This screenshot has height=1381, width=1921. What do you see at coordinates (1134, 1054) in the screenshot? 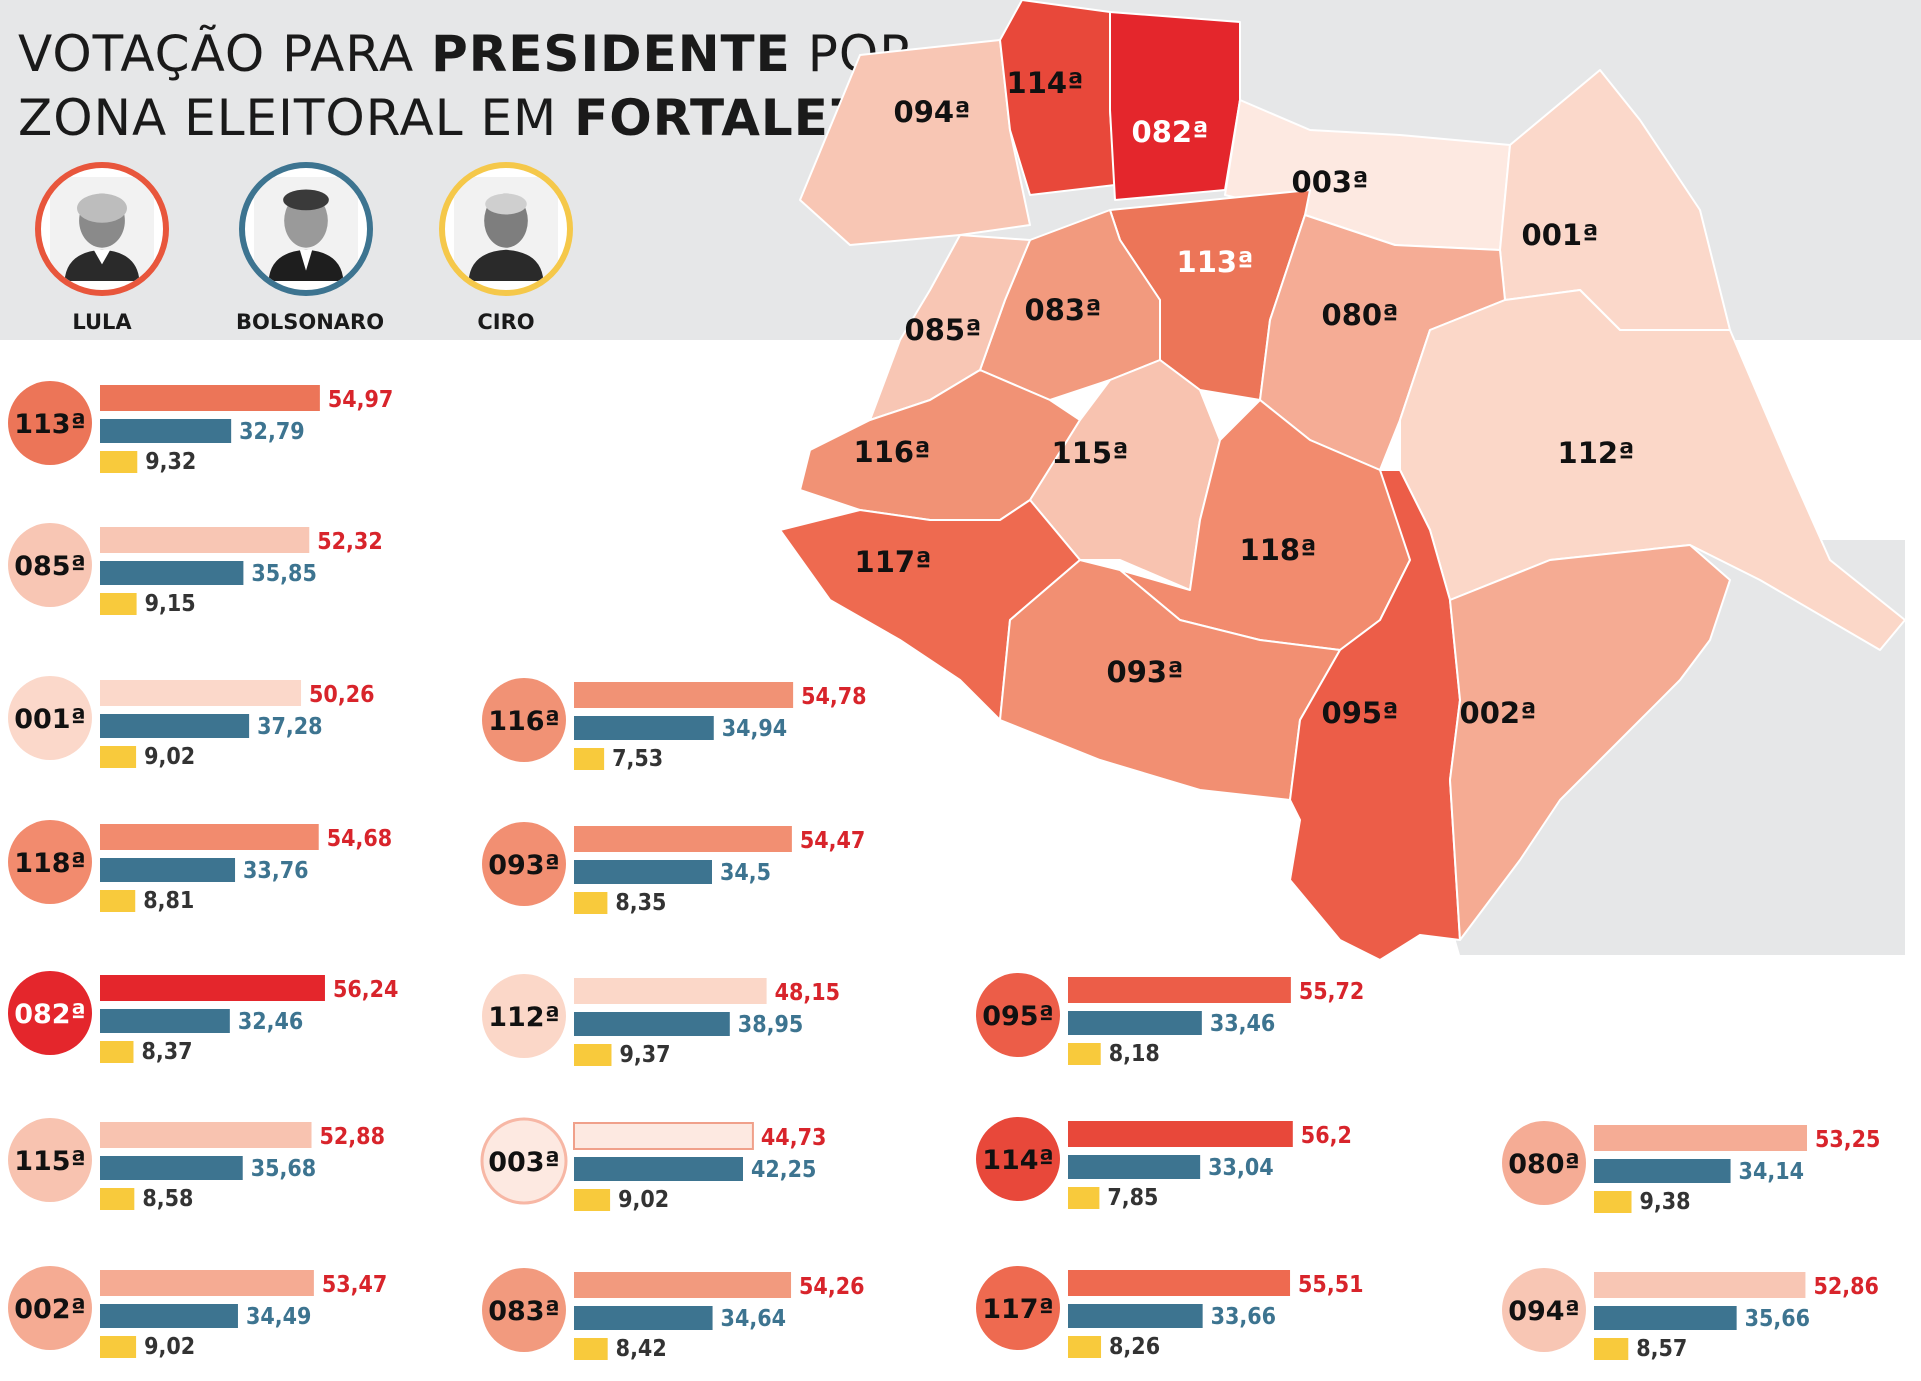
I see `ciro-value: 8,18` at bounding box center [1134, 1054].